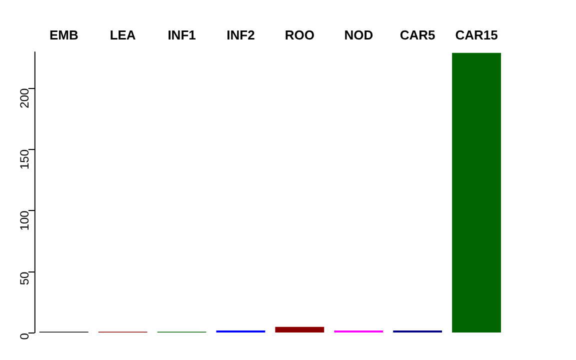 The height and width of the screenshot is (360, 576). What do you see at coordinates (25, 98) in the screenshot?
I see `y-tick-label: 200` at bounding box center [25, 98].